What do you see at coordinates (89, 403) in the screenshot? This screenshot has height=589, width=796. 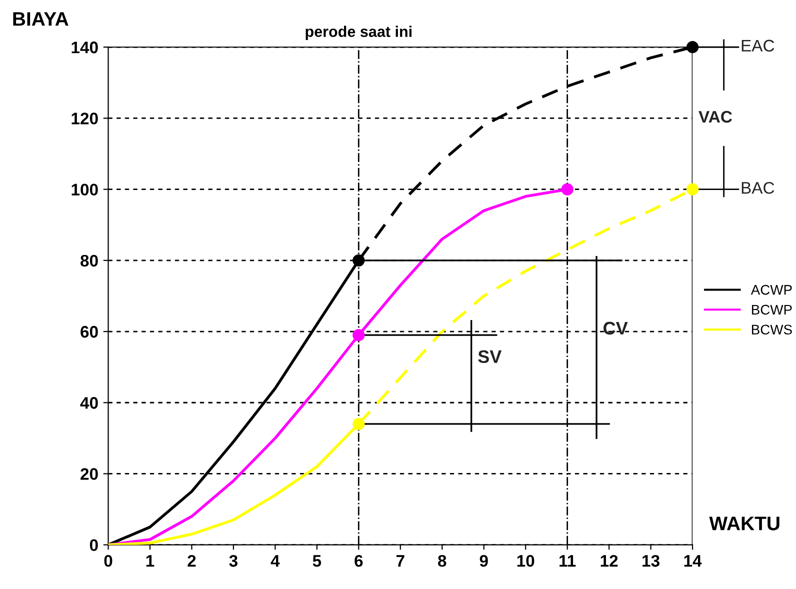 I see `y-tick-label: 40` at bounding box center [89, 403].